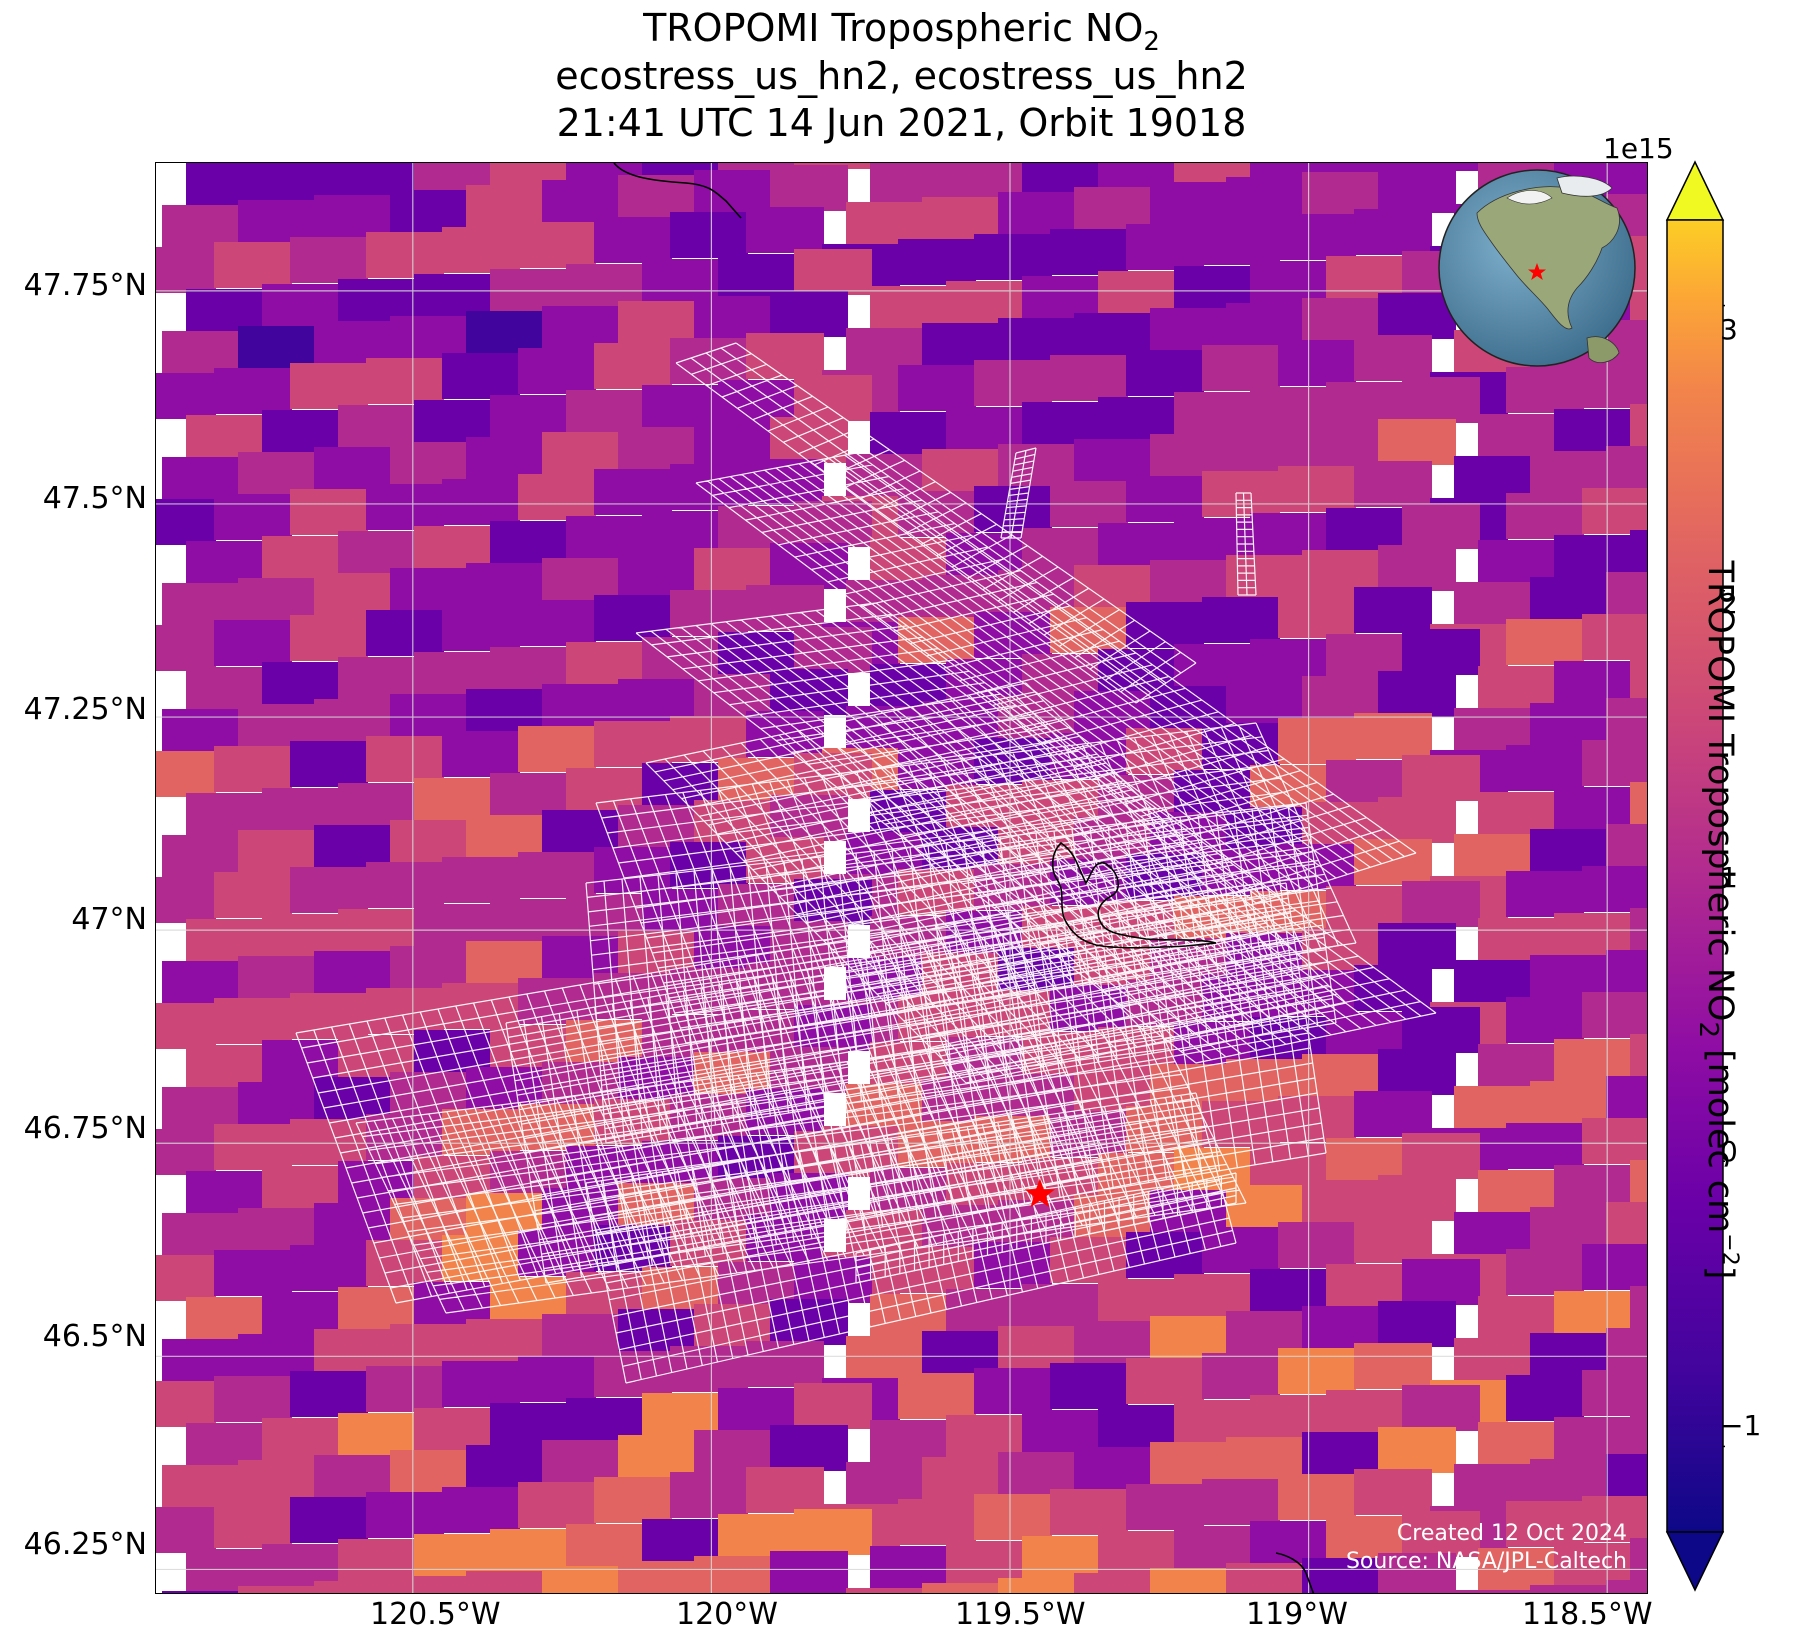  What do you see at coordinates (1295, 1572) in the screenshot?
I see `river-segment-south` at bounding box center [1295, 1572].